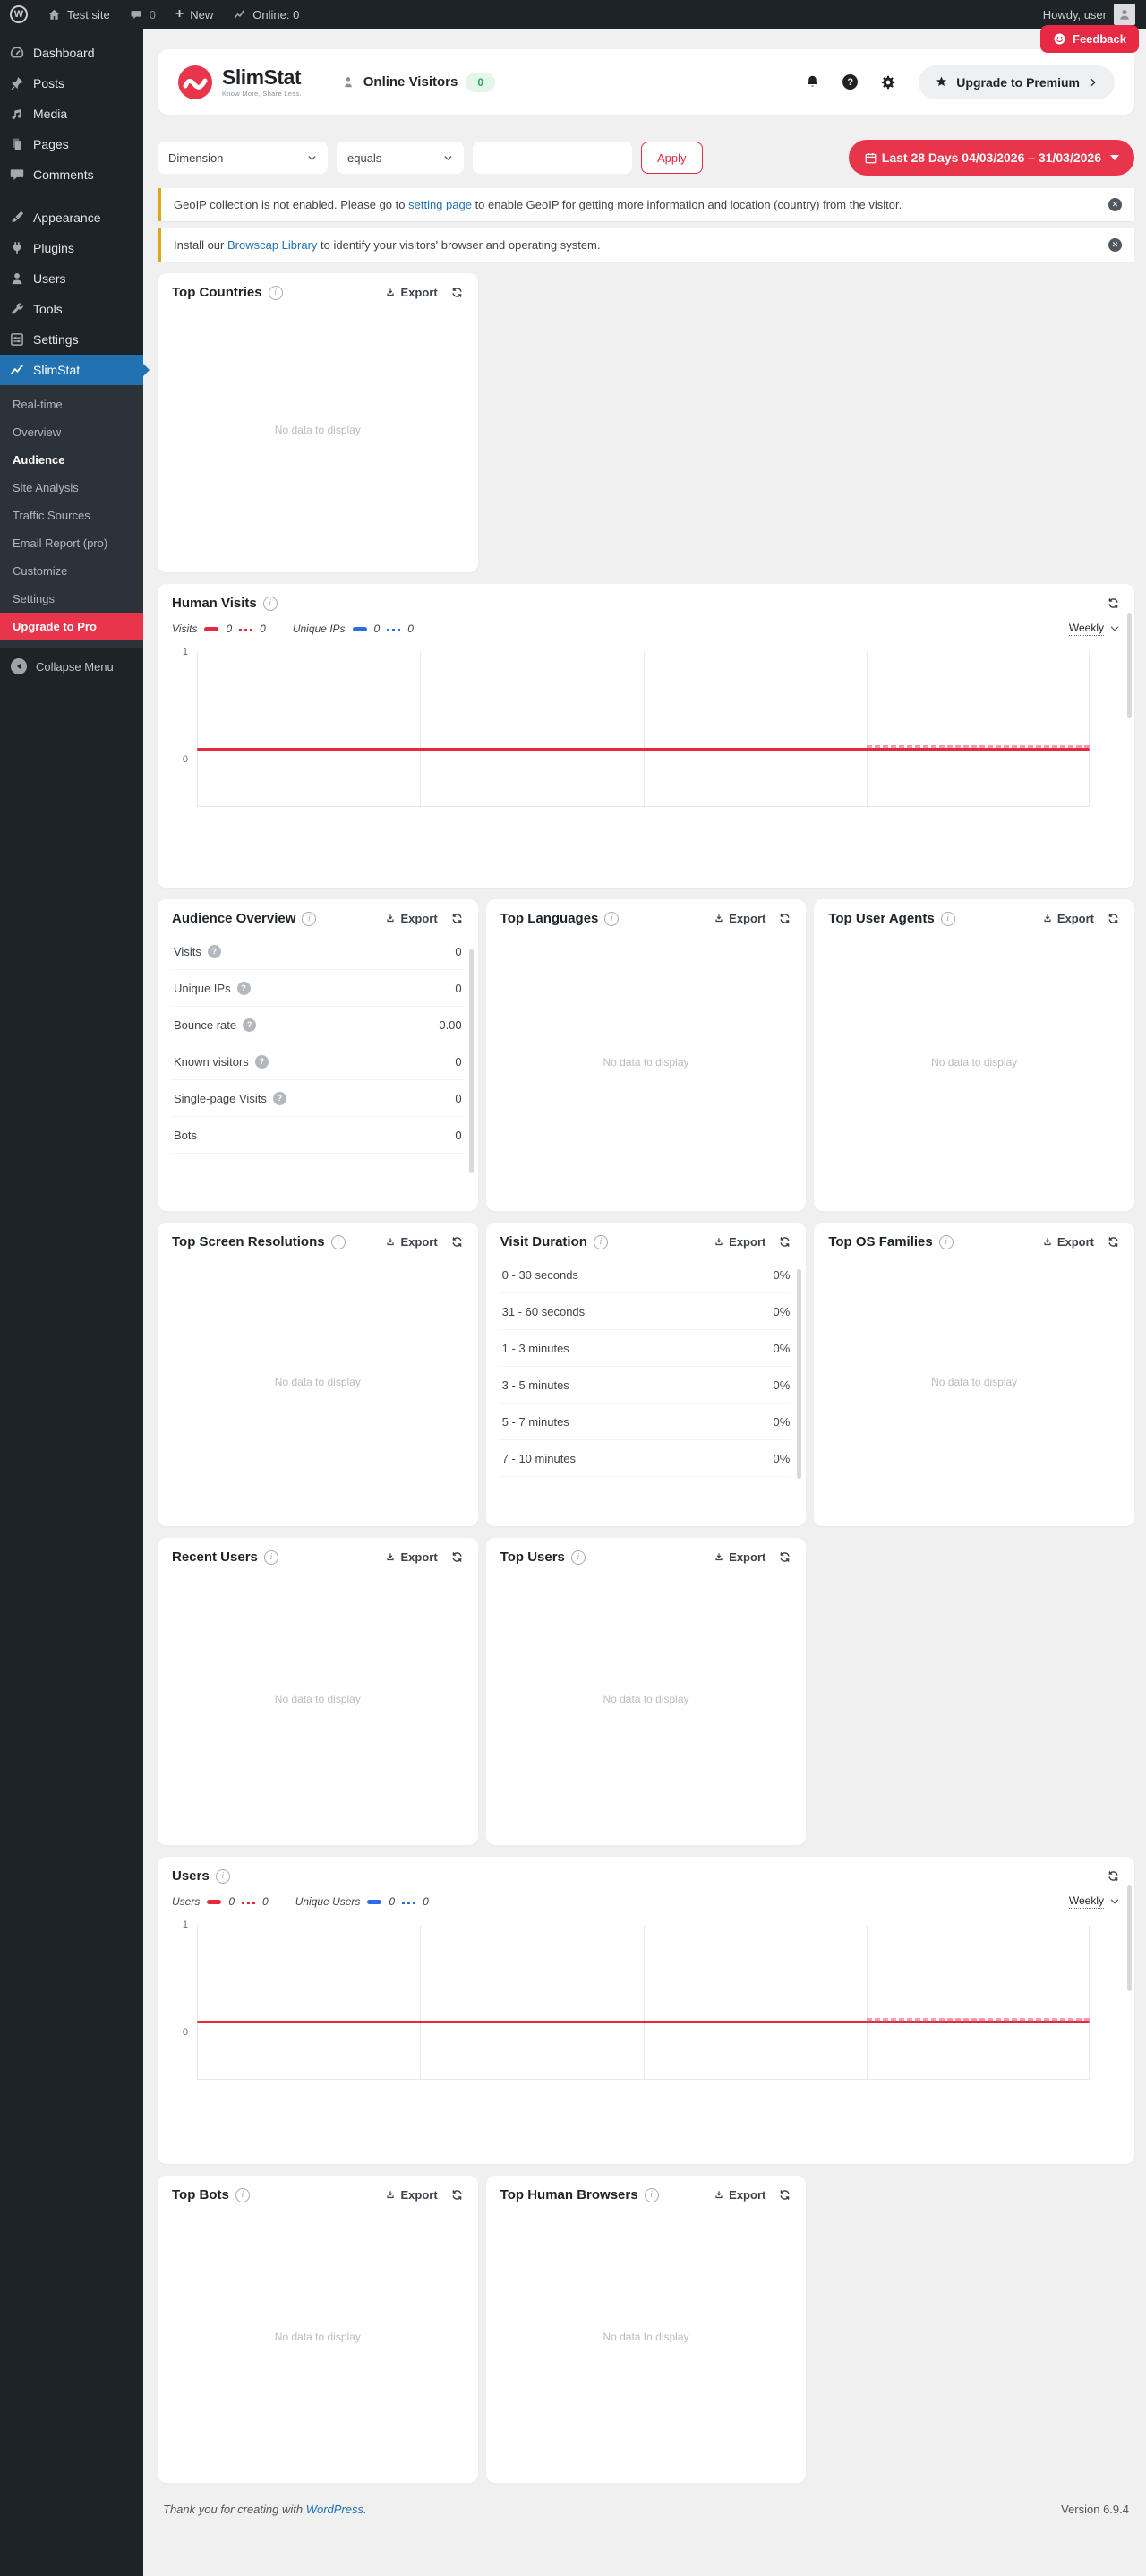 The height and width of the screenshot is (2576, 1146). Describe the element at coordinates (1089, 14) in the screenshot. I see `account-menu: Howdy, user` at that location.